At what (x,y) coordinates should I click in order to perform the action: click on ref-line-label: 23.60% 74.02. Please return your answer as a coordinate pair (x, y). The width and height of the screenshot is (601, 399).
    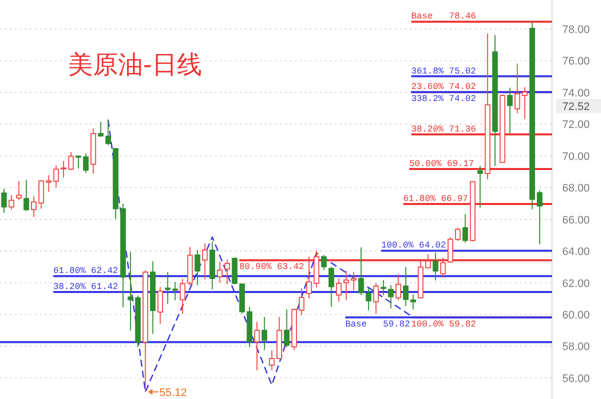
    Looking at the image, I should click on (443, 87).